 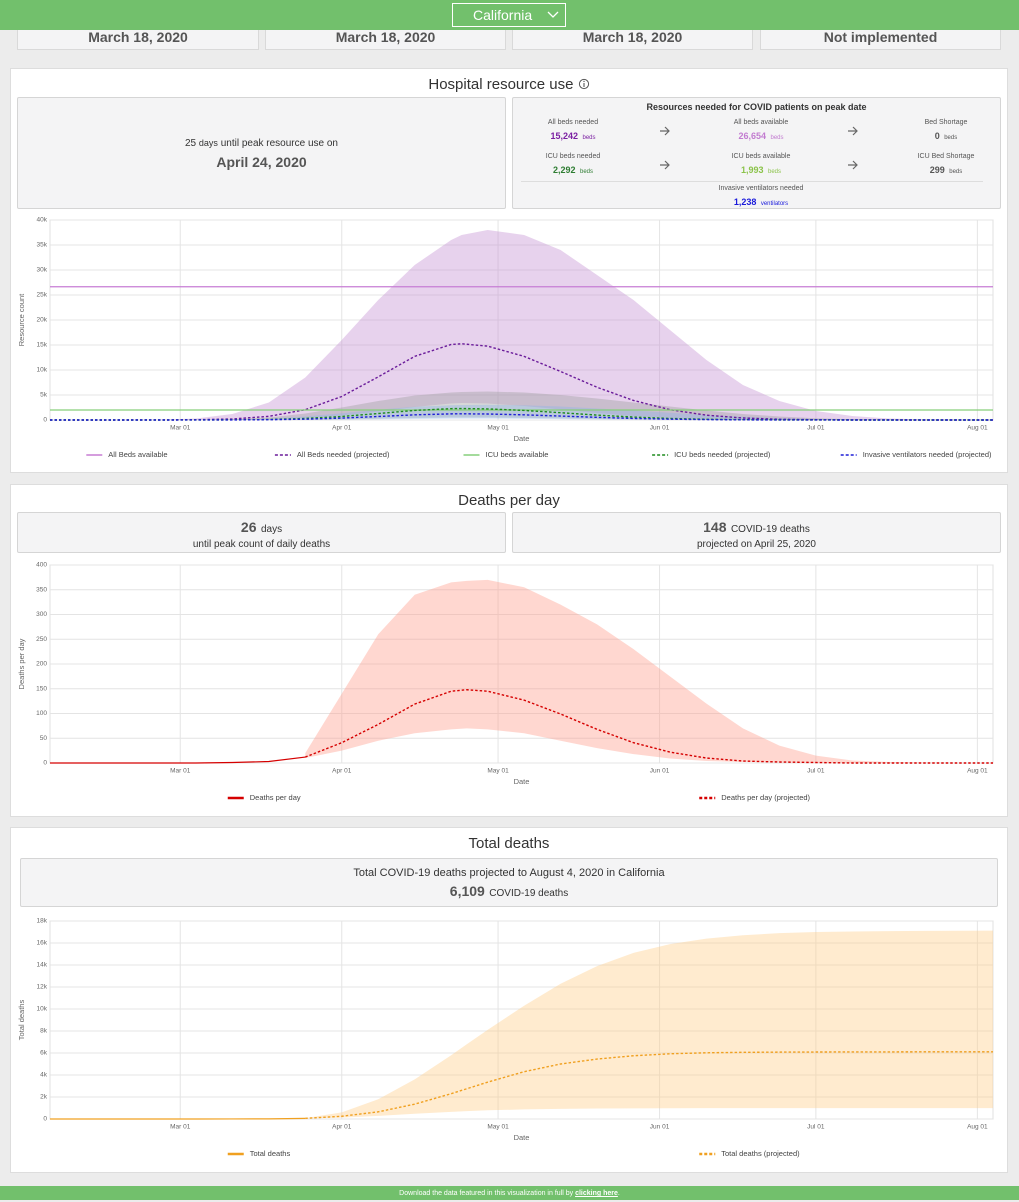 I want to click on resource-value-row: 26,654 beds, so click(x=761, y=135).